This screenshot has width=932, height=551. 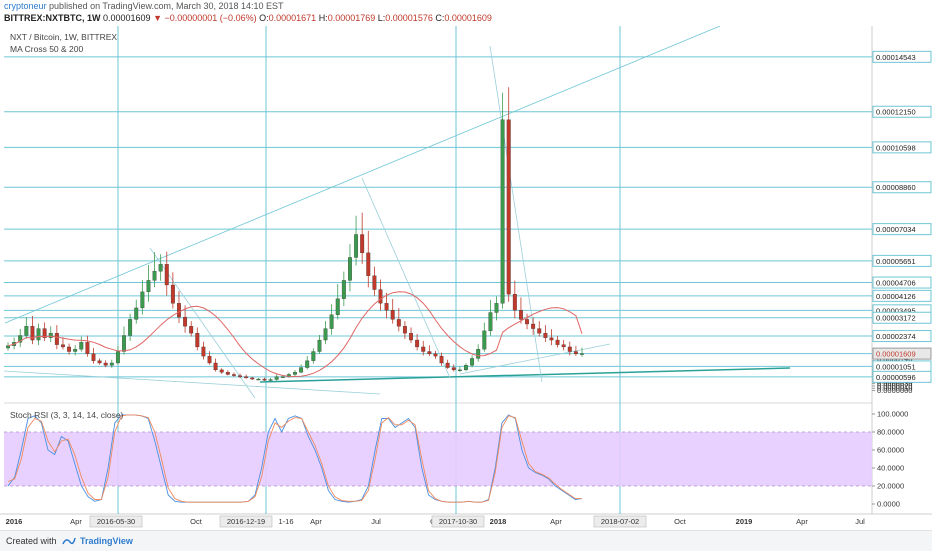 What do you see at coordinates (64, 37) in the screenshot?
I see `symbol-legend: NXT / Bitcoin, 1W, BITTREX` at bounding box center [64, 37].